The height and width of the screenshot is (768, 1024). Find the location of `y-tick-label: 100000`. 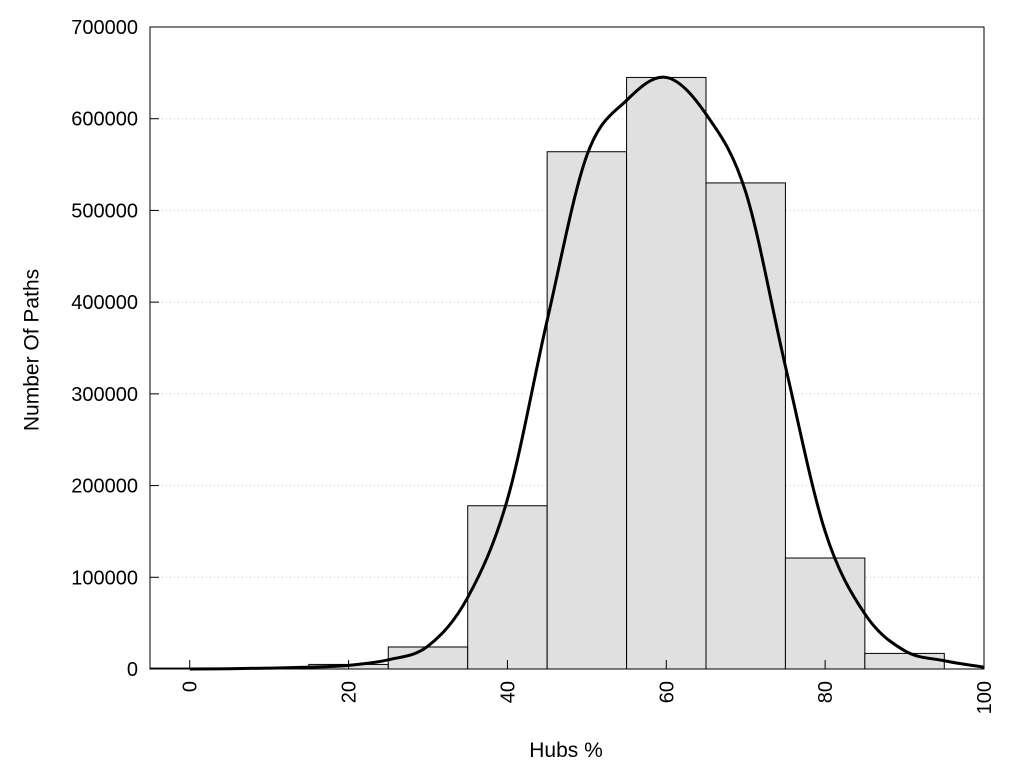

y-tick-label: 100000 is located at coordinates (104, 578).